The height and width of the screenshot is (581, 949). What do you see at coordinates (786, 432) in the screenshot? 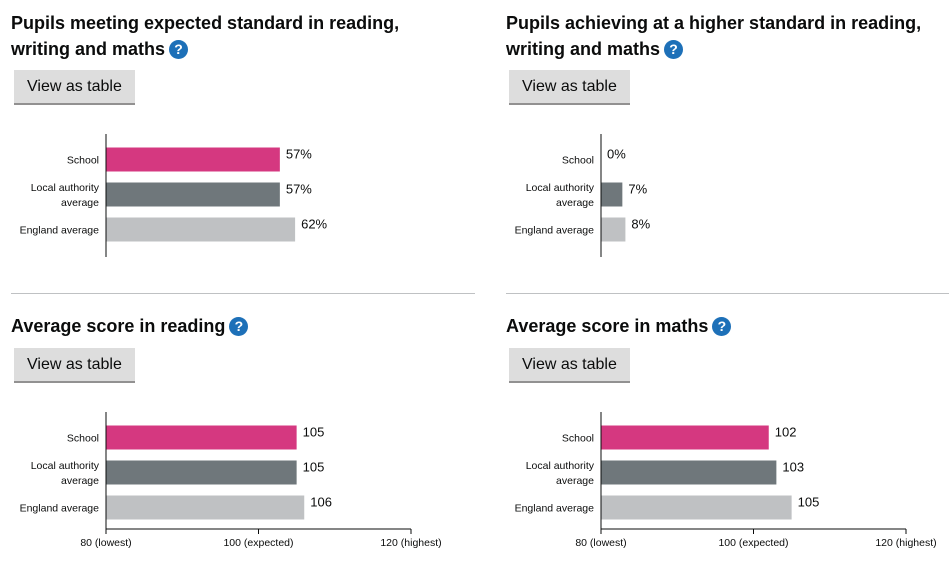
I see `value-label: 102` at bounding box center [786, 432].